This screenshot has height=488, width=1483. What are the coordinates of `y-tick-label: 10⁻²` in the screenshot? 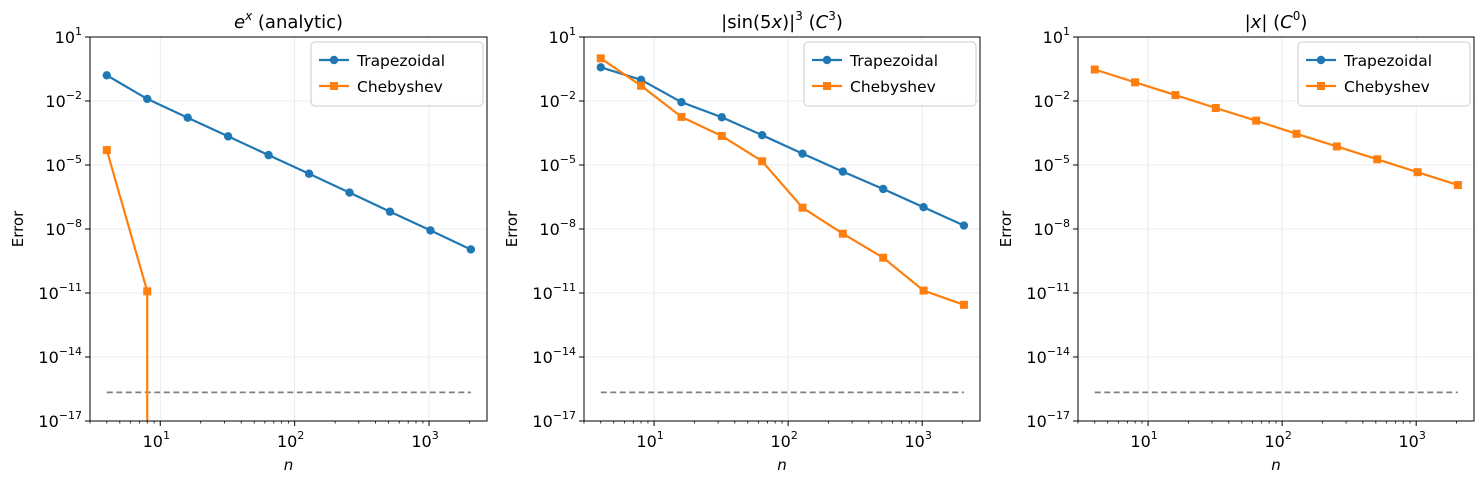 It's located at (557, 100).